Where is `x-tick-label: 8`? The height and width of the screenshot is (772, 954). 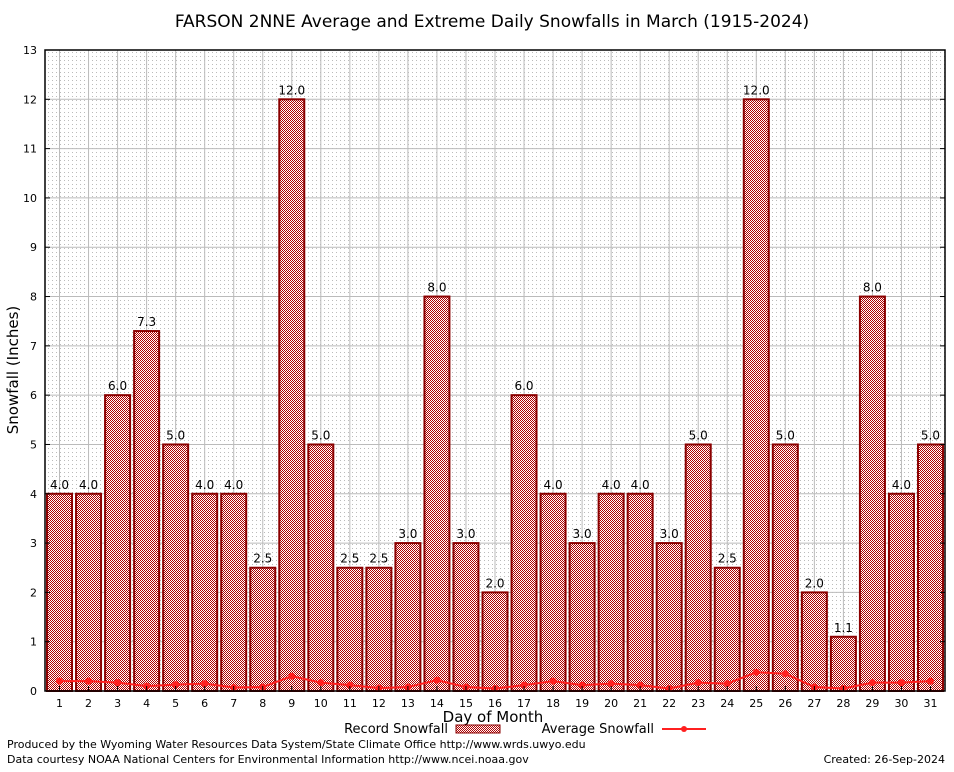 x-tick-label: 8 is located at coordinates (262, 703).